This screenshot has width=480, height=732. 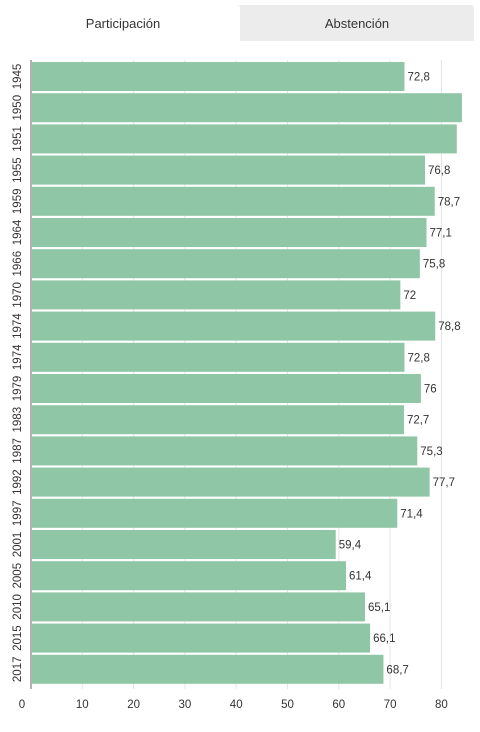 What do you see at coordinates (18, 232) in the screenshot?
I see `category-label: 1964` at bounding box center [18, 232].